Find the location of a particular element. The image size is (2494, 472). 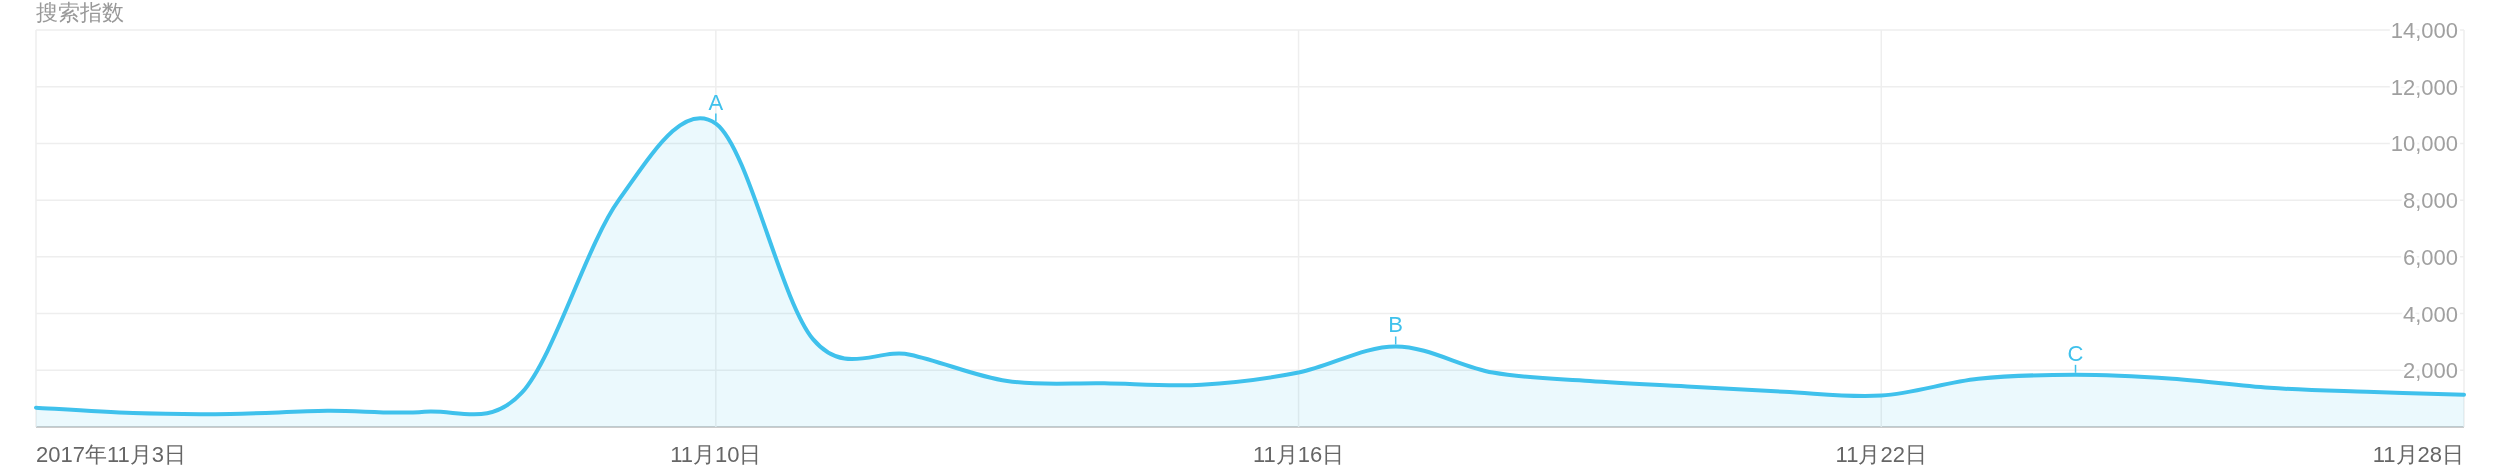

annotation: B is located at coordinates (1396, 325).